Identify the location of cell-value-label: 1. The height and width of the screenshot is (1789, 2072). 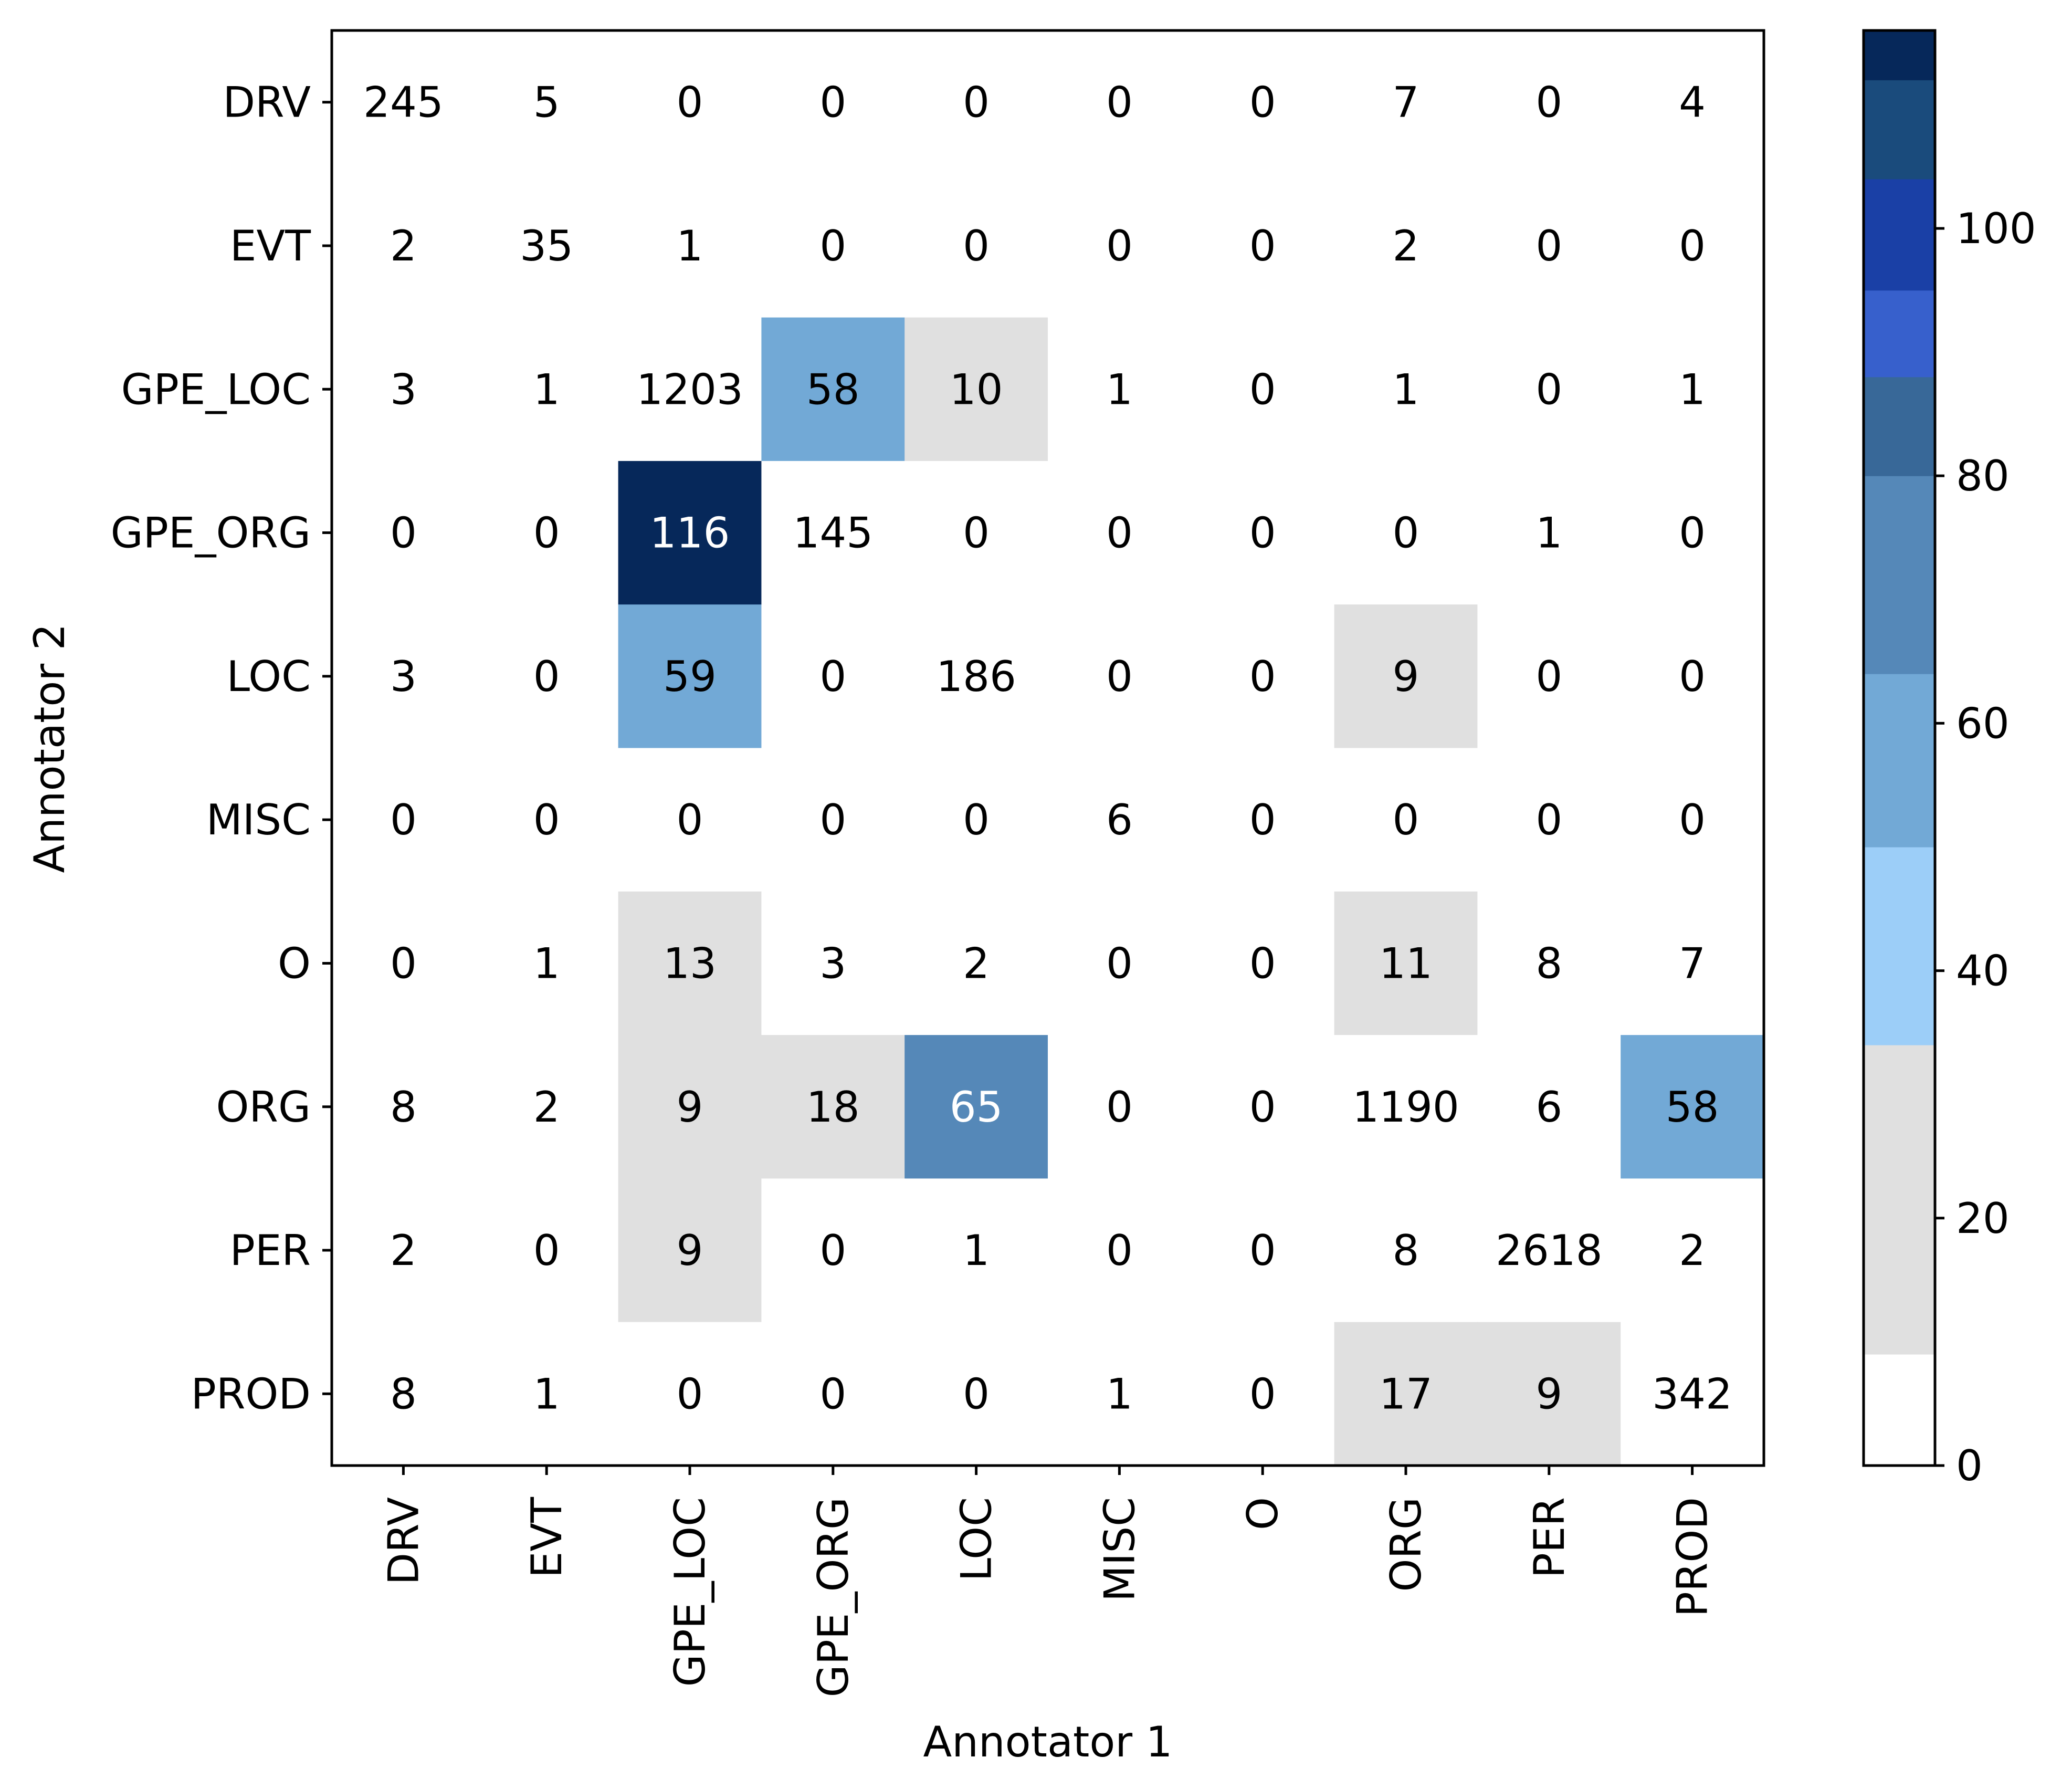
(1119, 389).